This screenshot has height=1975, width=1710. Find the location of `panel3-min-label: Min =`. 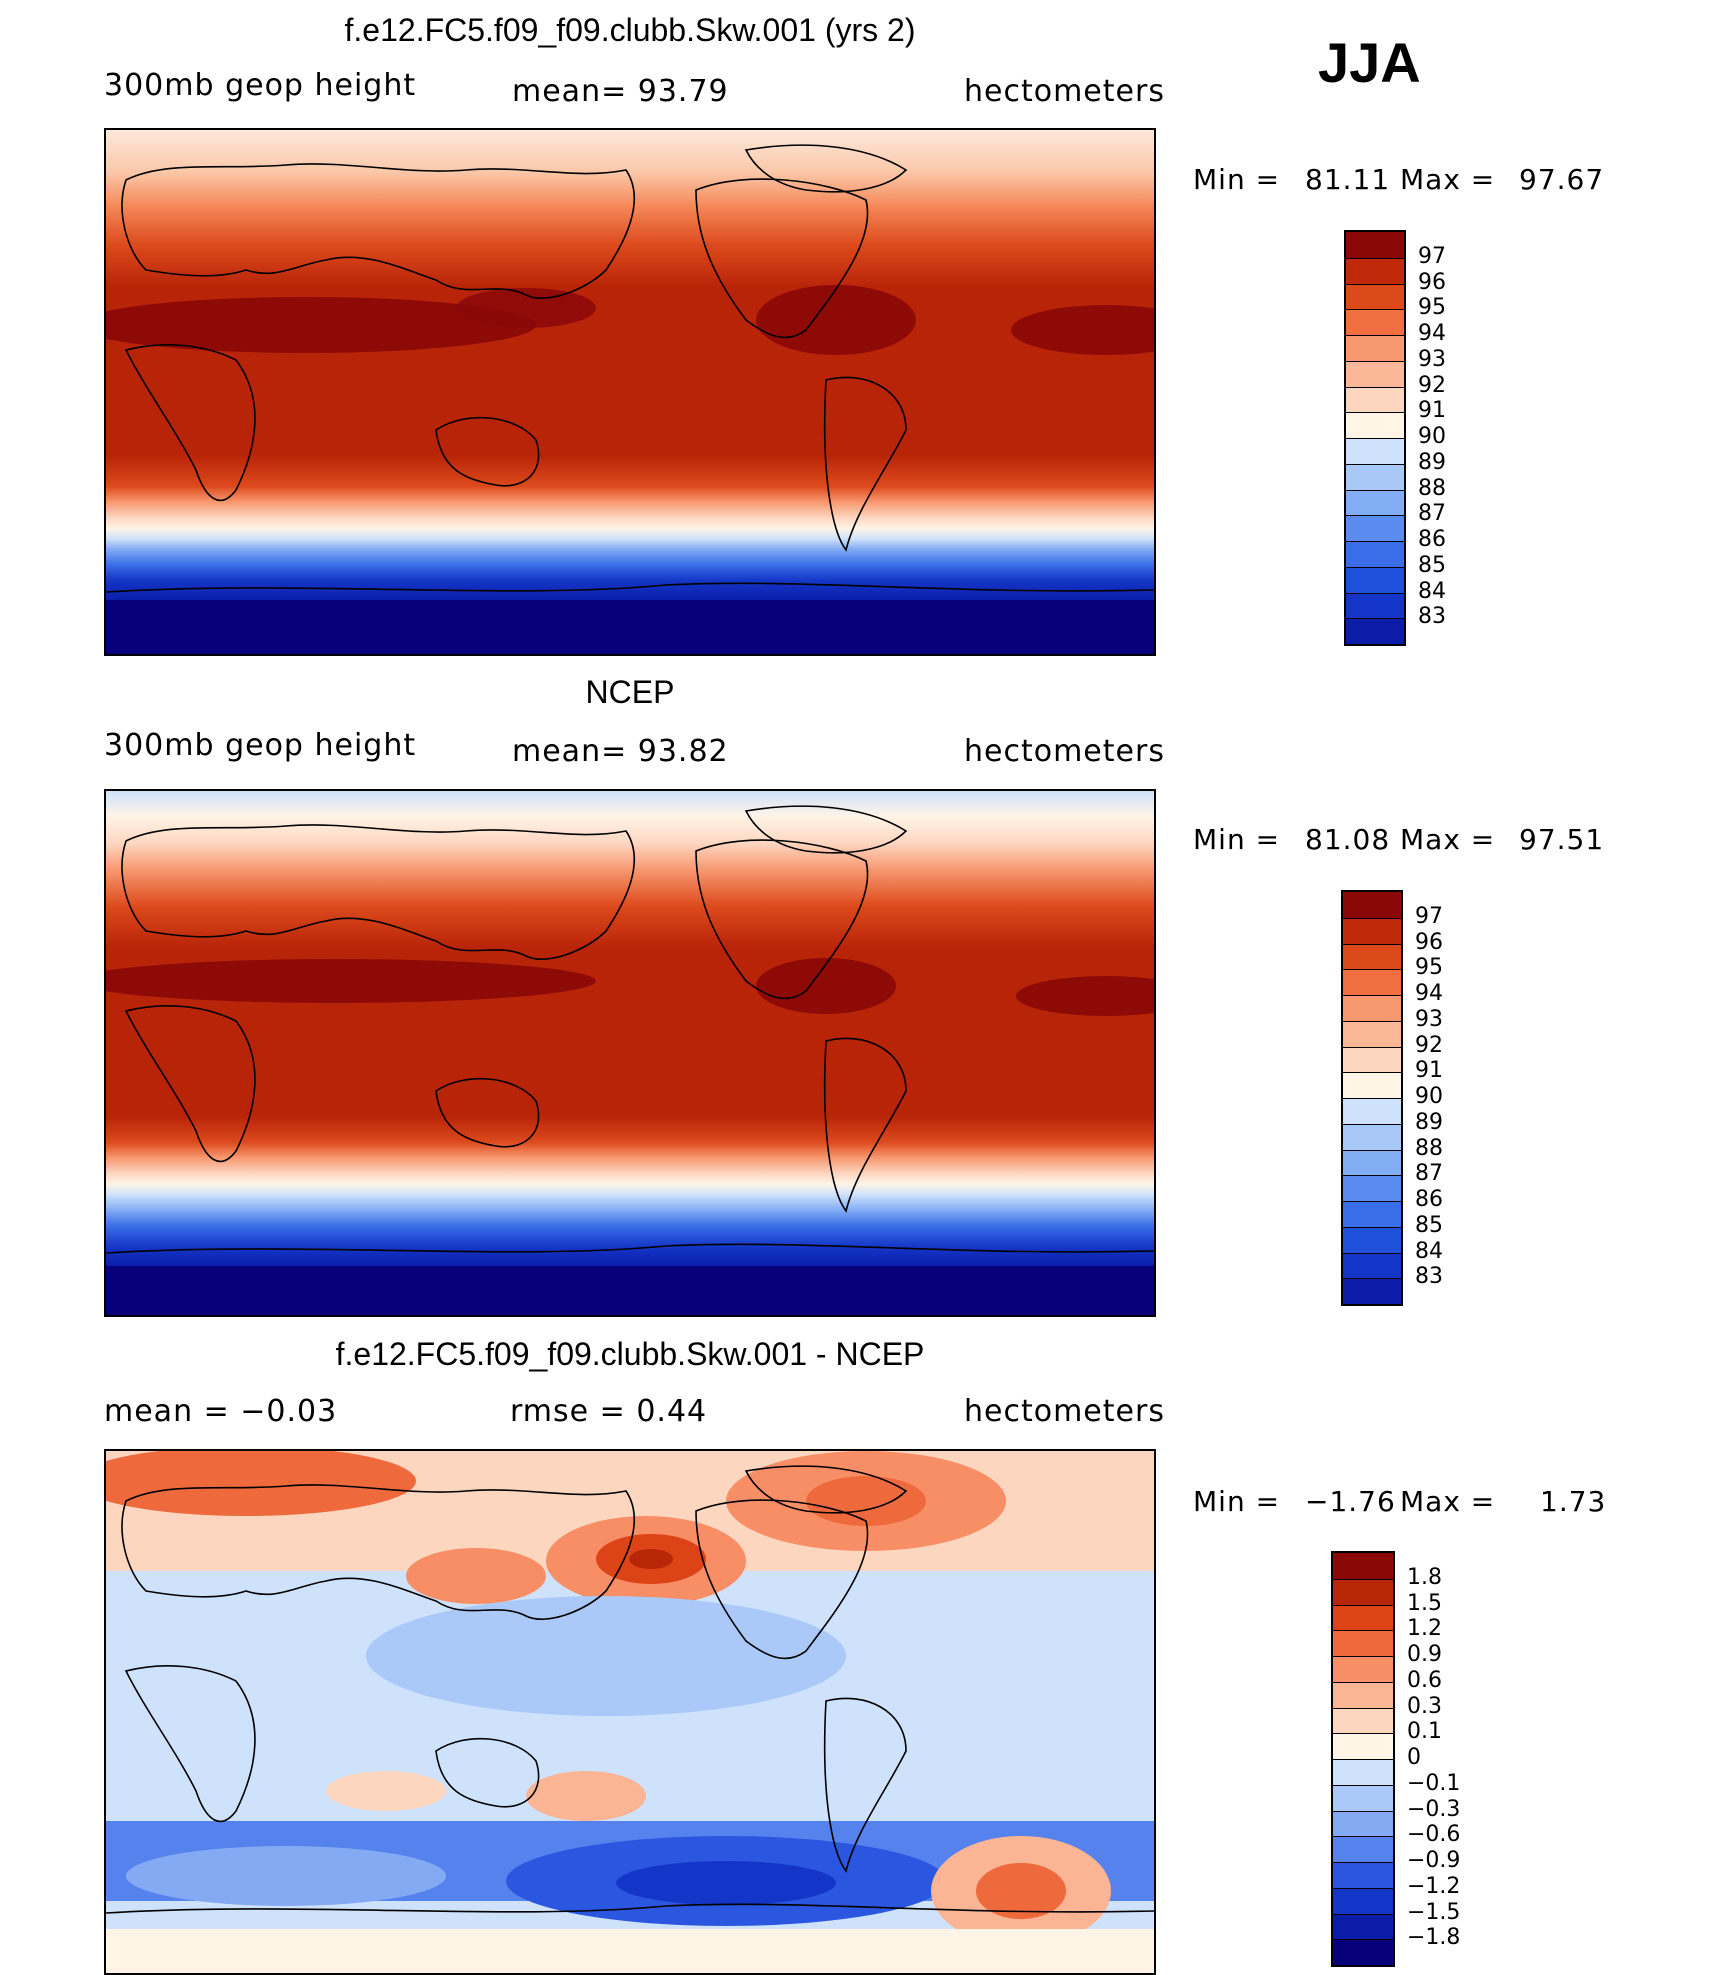

panel3-min-label: Min = is located at coordinates (1237, 1501).